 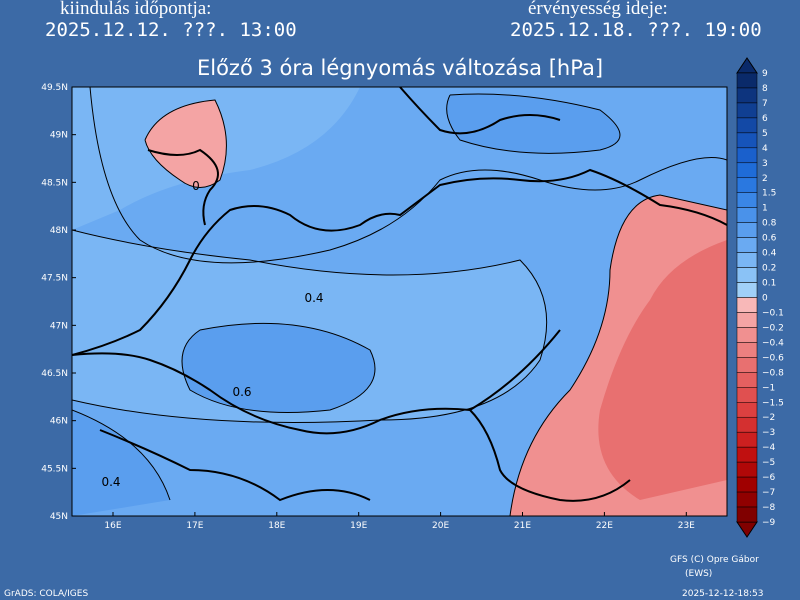 What do you see at coordinates (769, 254) in the screenshot?
I see `colorbar-label: 0.4` at bounding box center [769, 254].